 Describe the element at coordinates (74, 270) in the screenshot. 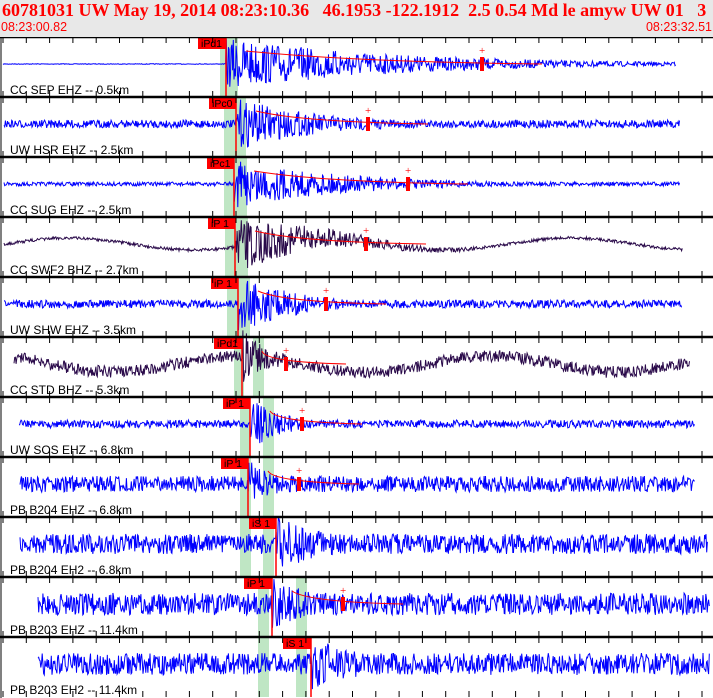

I see `station-label: CC SWF2 BHZ -- 2.7km` at that location.